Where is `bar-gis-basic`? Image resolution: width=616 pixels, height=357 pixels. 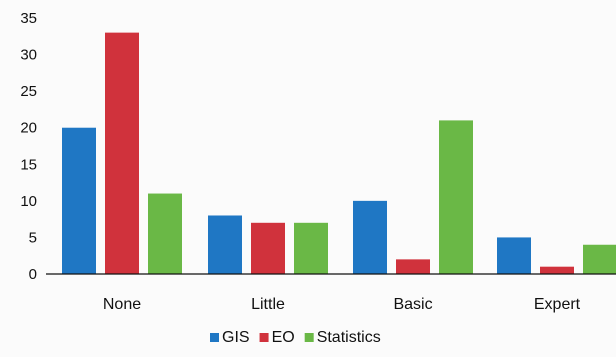
bar-gis-basic is located at coordinates (370, 237).